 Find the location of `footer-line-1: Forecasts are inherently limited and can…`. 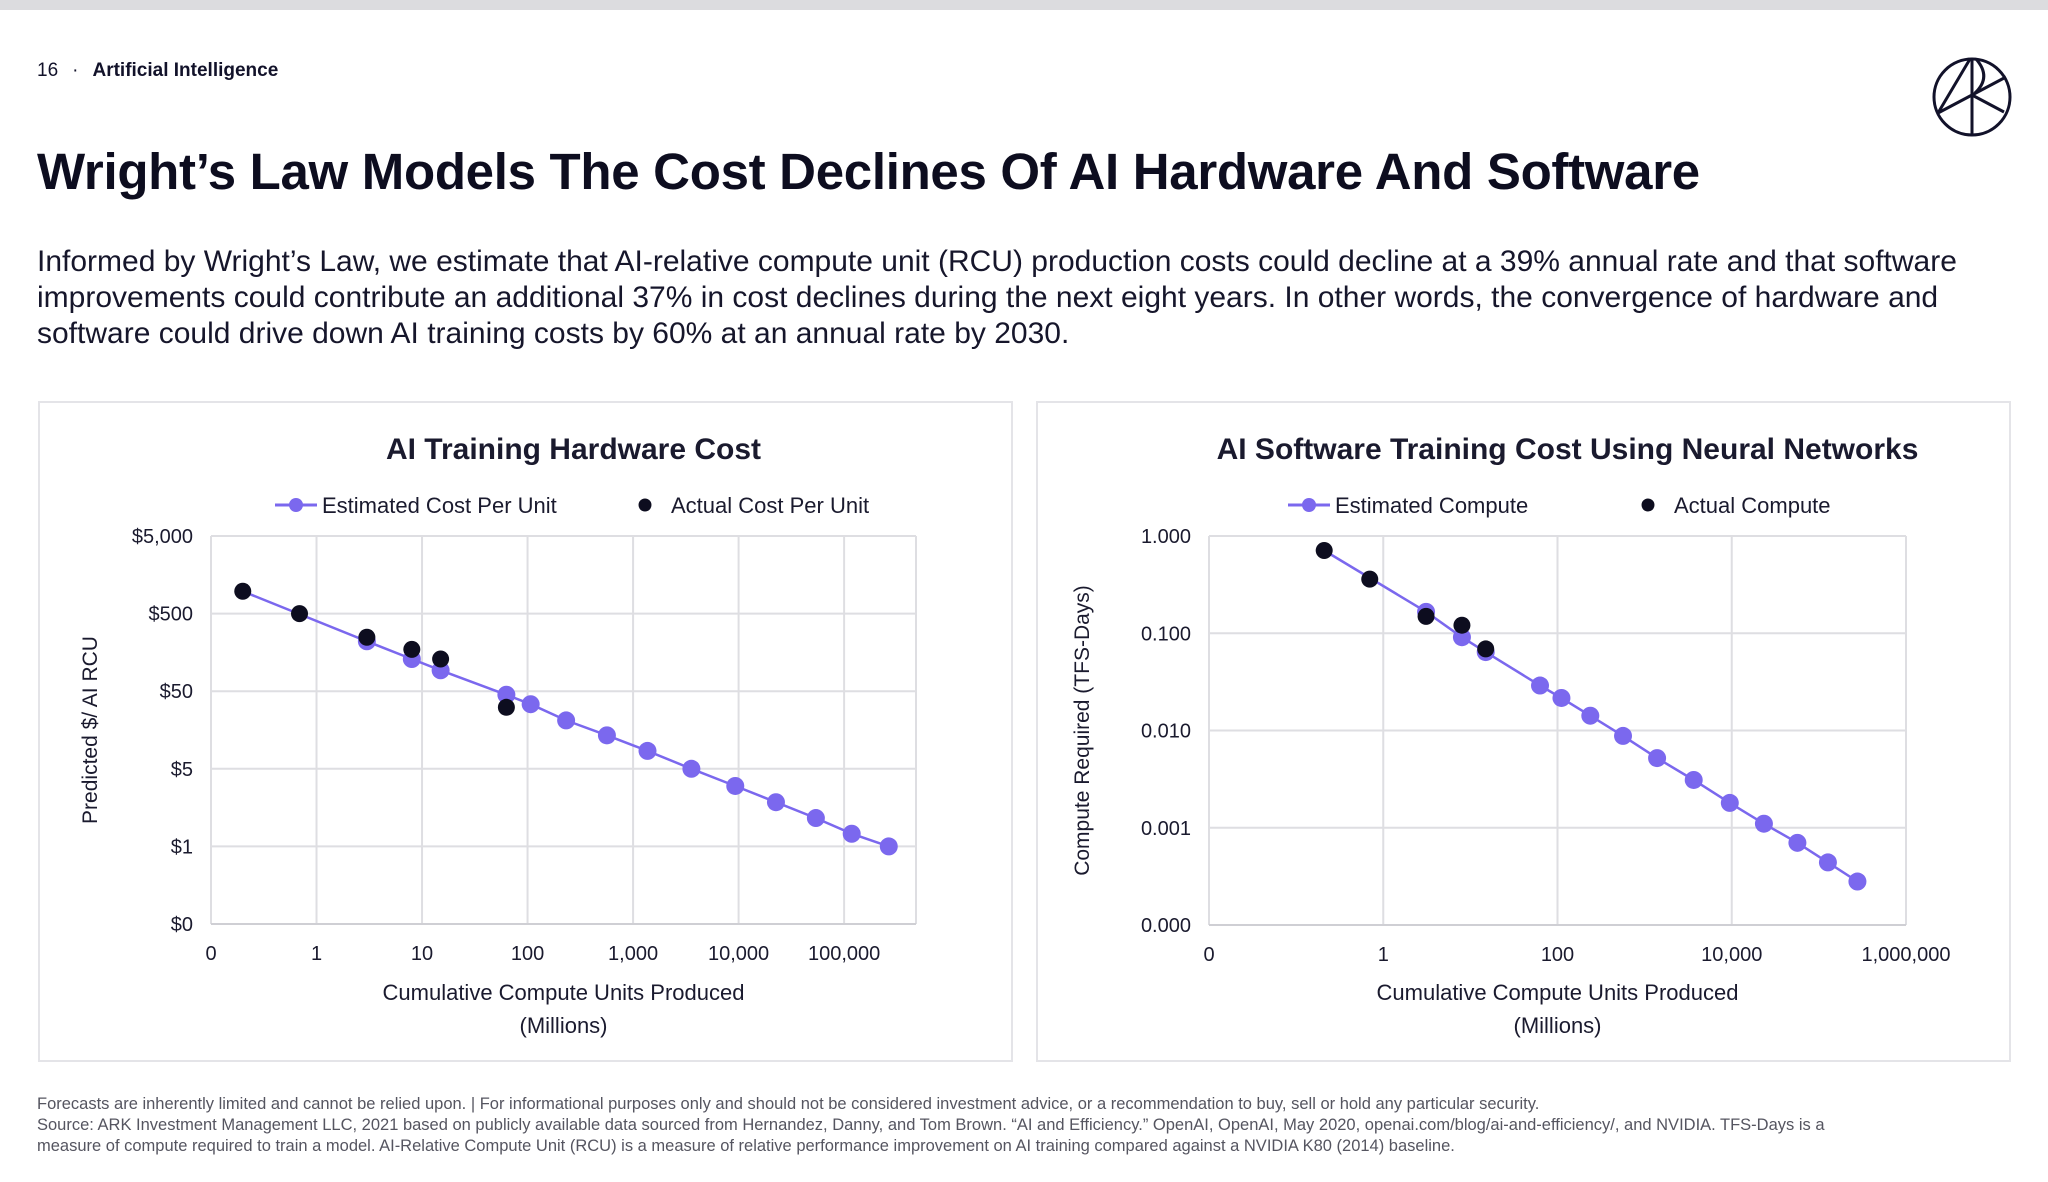

footer-line-1: Forecasts are inherently limited and can… is located at coordinates (788, 1104).